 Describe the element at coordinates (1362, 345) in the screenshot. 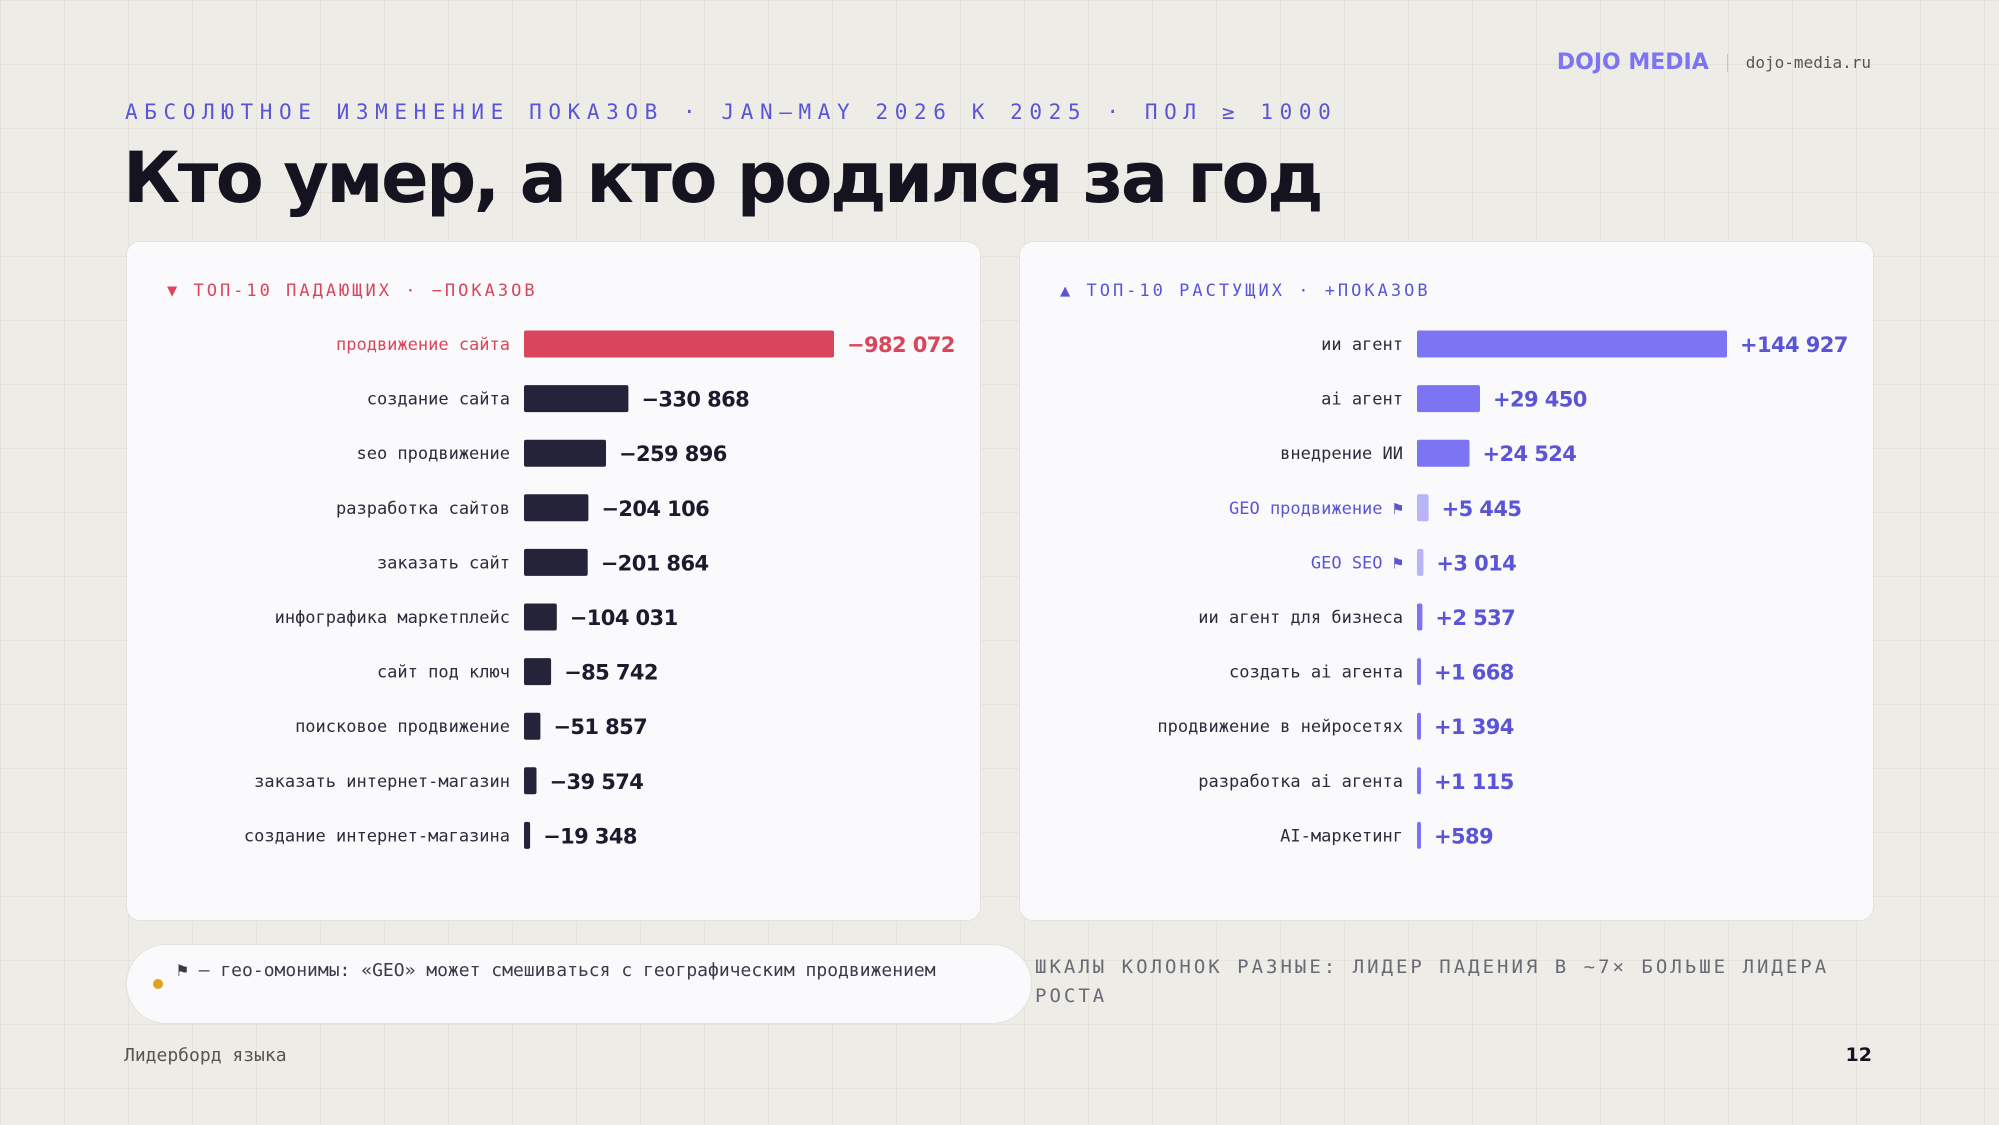

I see `rise-category-label: ии агент` at that location.